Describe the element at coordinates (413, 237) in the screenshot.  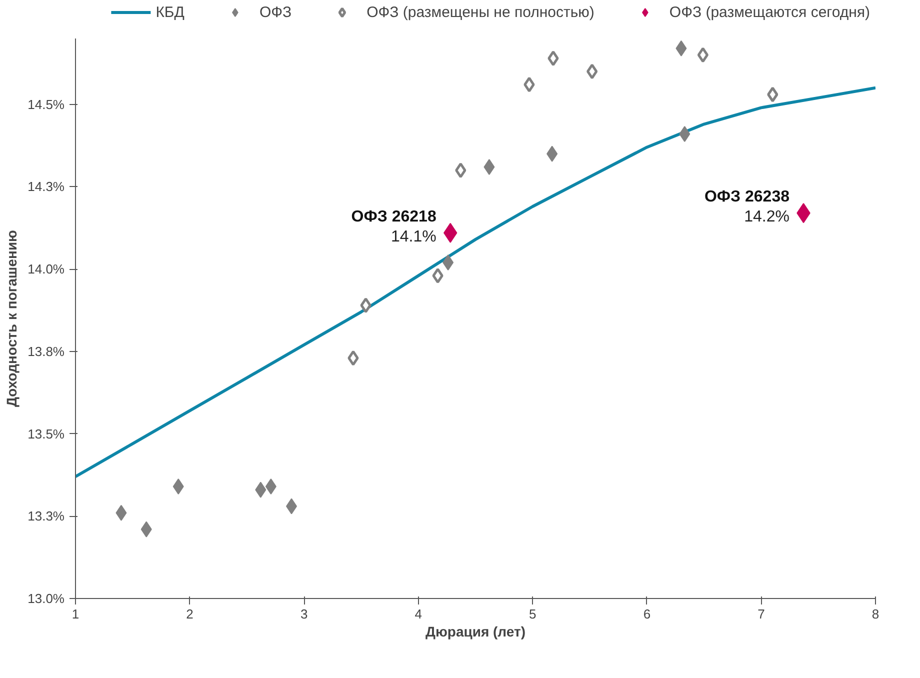
I see `data-label: 14.1%` at that location.